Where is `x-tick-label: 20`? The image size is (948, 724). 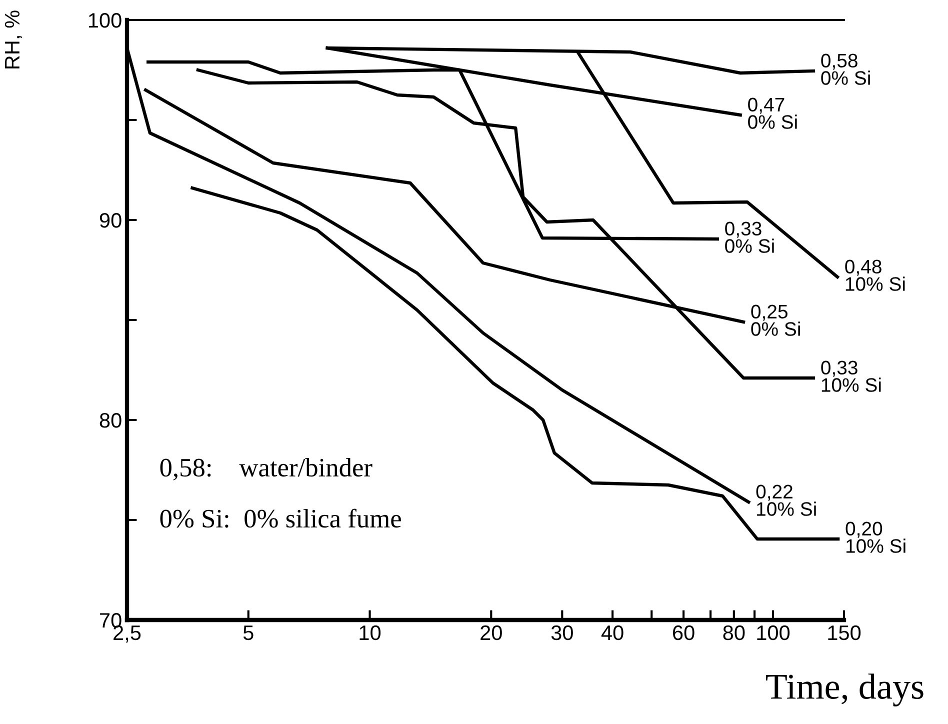
x-tick-label: 20 is located at coordinates (491, 632).